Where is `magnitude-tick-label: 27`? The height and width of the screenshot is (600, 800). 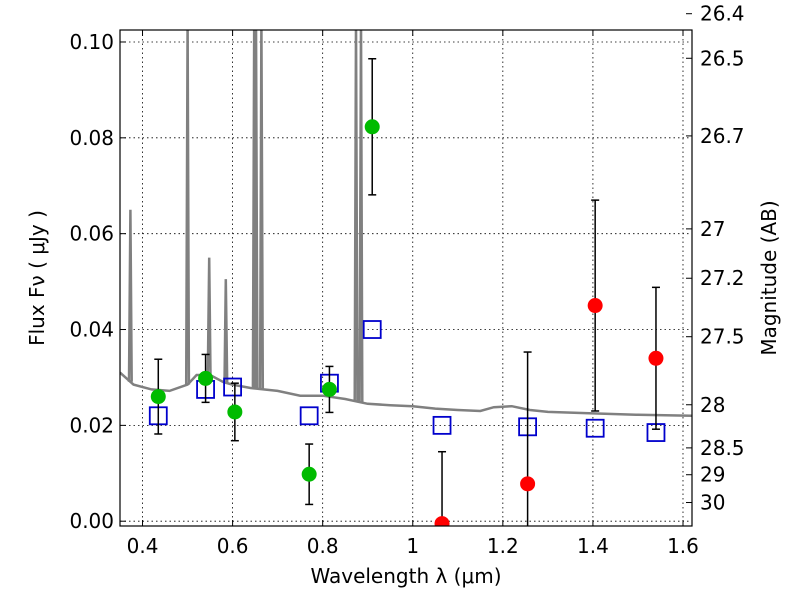 magnitude-tick-label: 27 is located at coordinates (712, 229).